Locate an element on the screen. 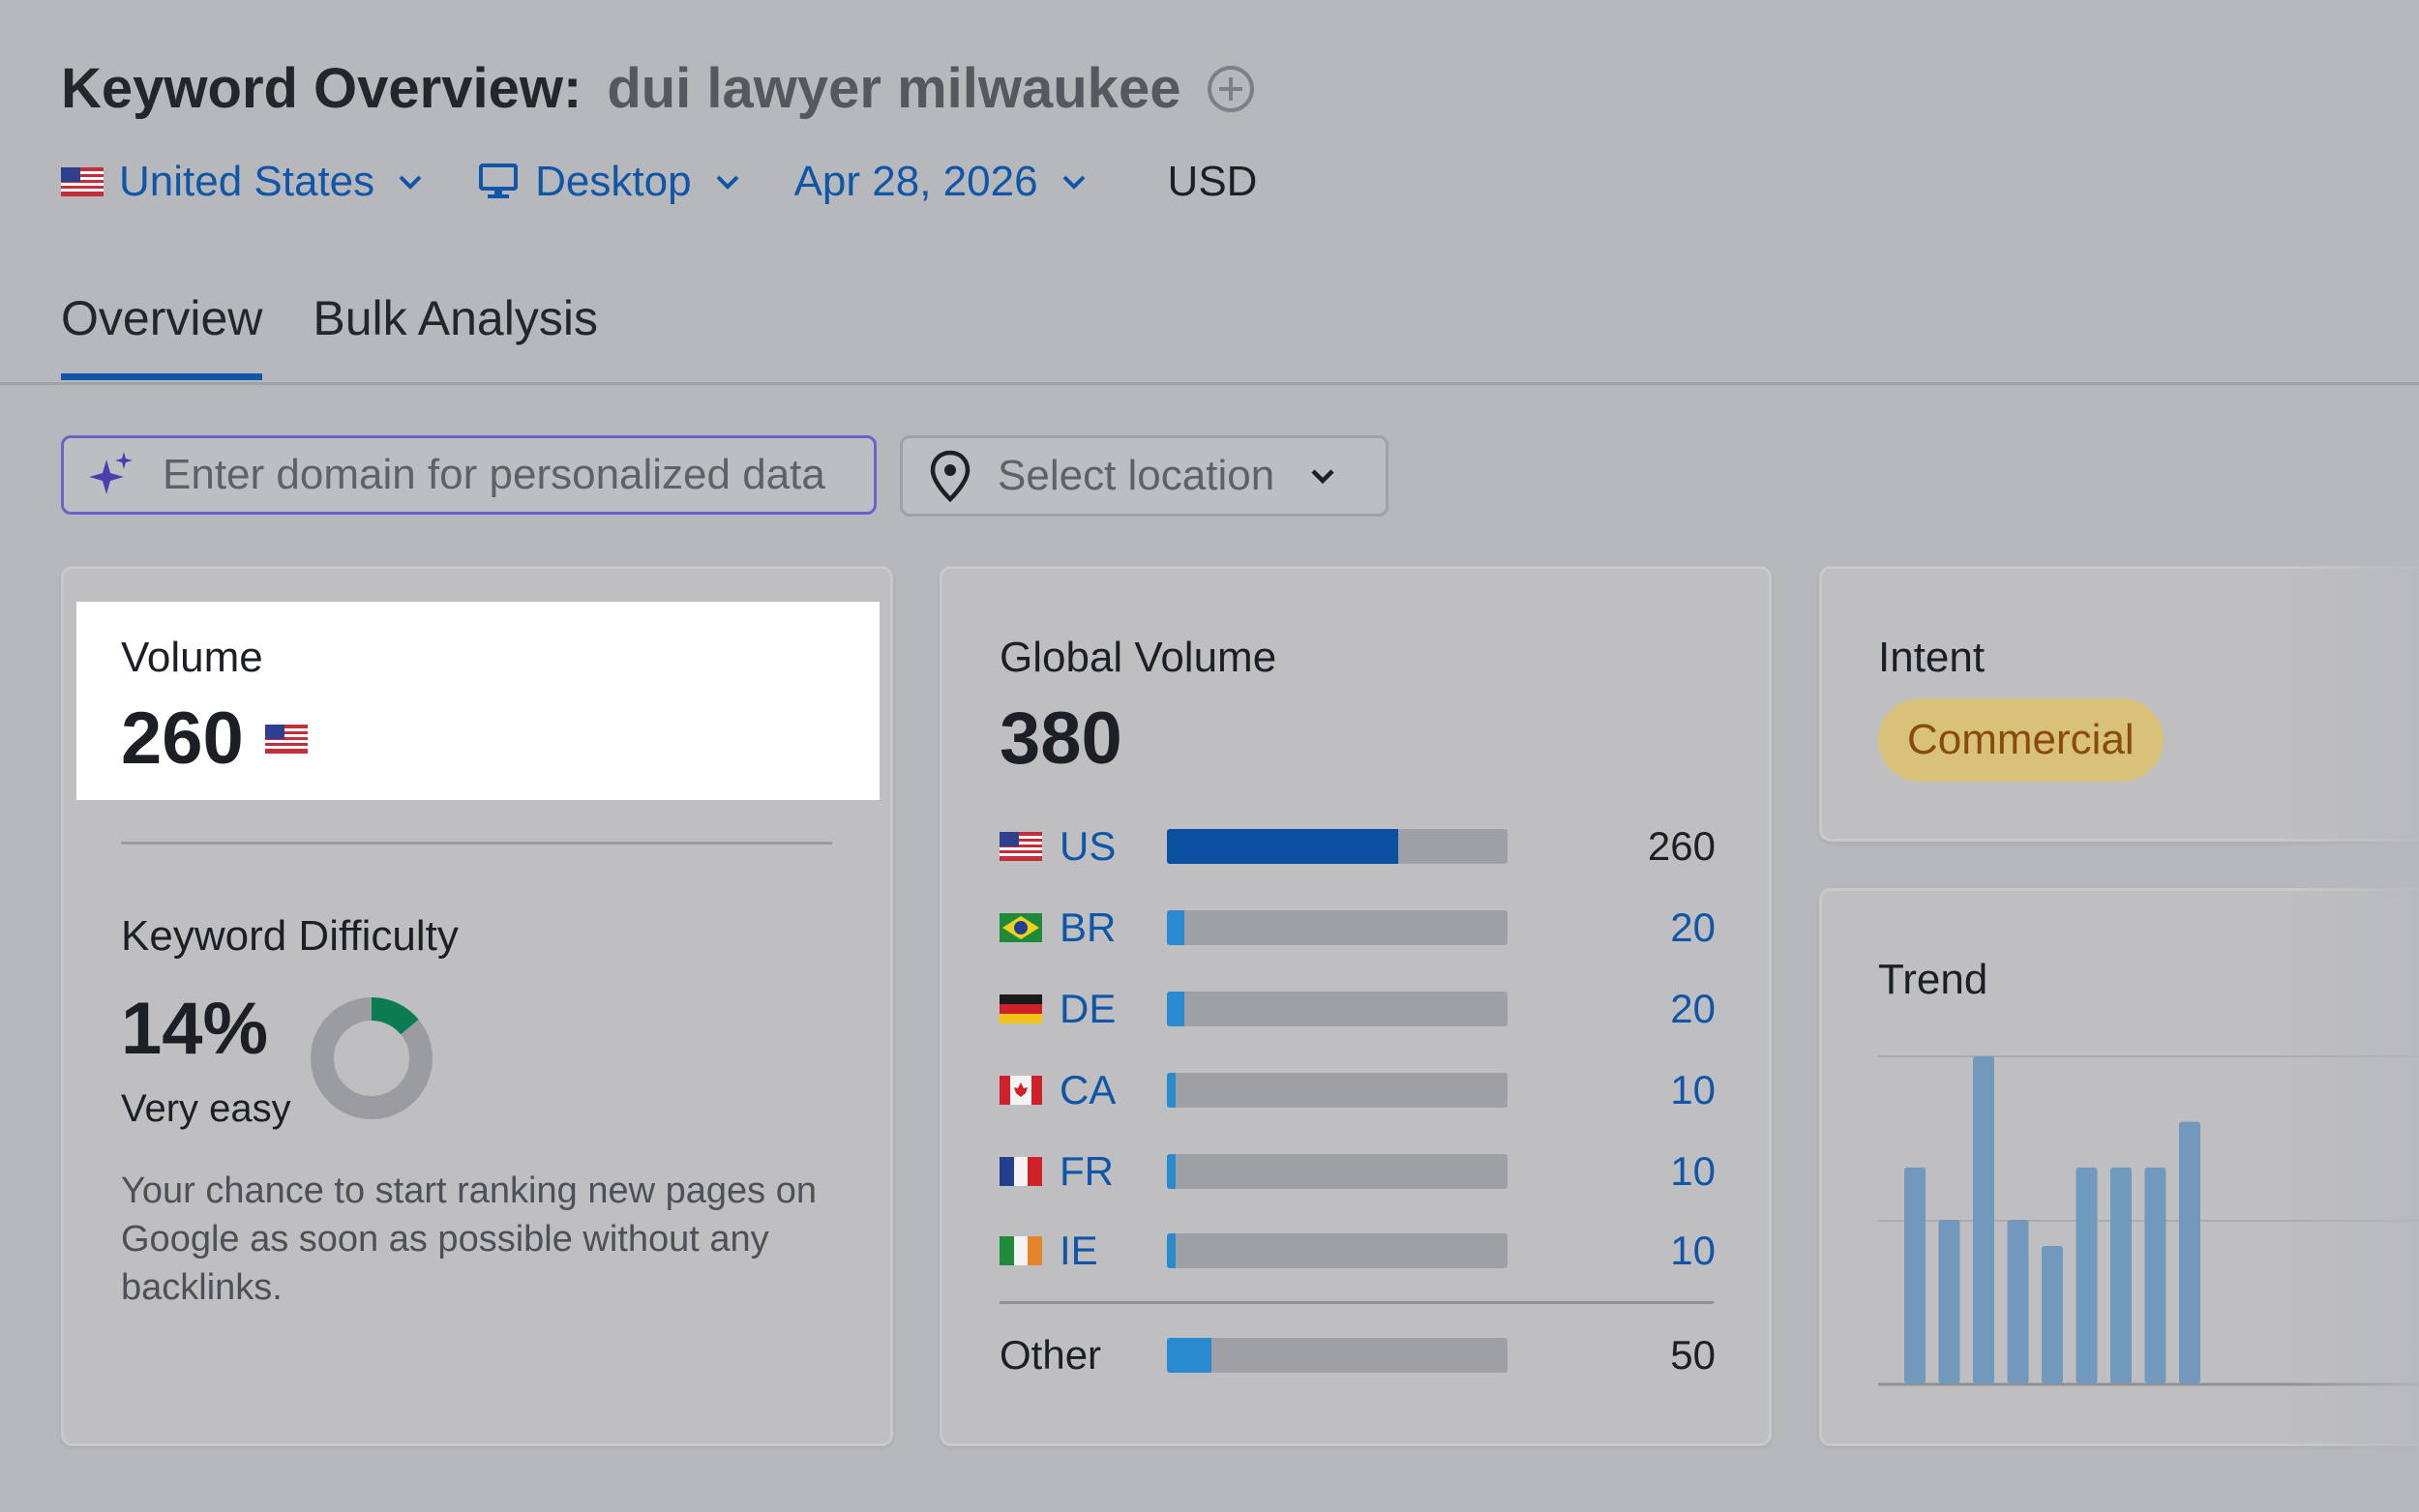 The height and width of the screenshot is (1512, 2419). tab-divider is located at coordinates (1209, 383).